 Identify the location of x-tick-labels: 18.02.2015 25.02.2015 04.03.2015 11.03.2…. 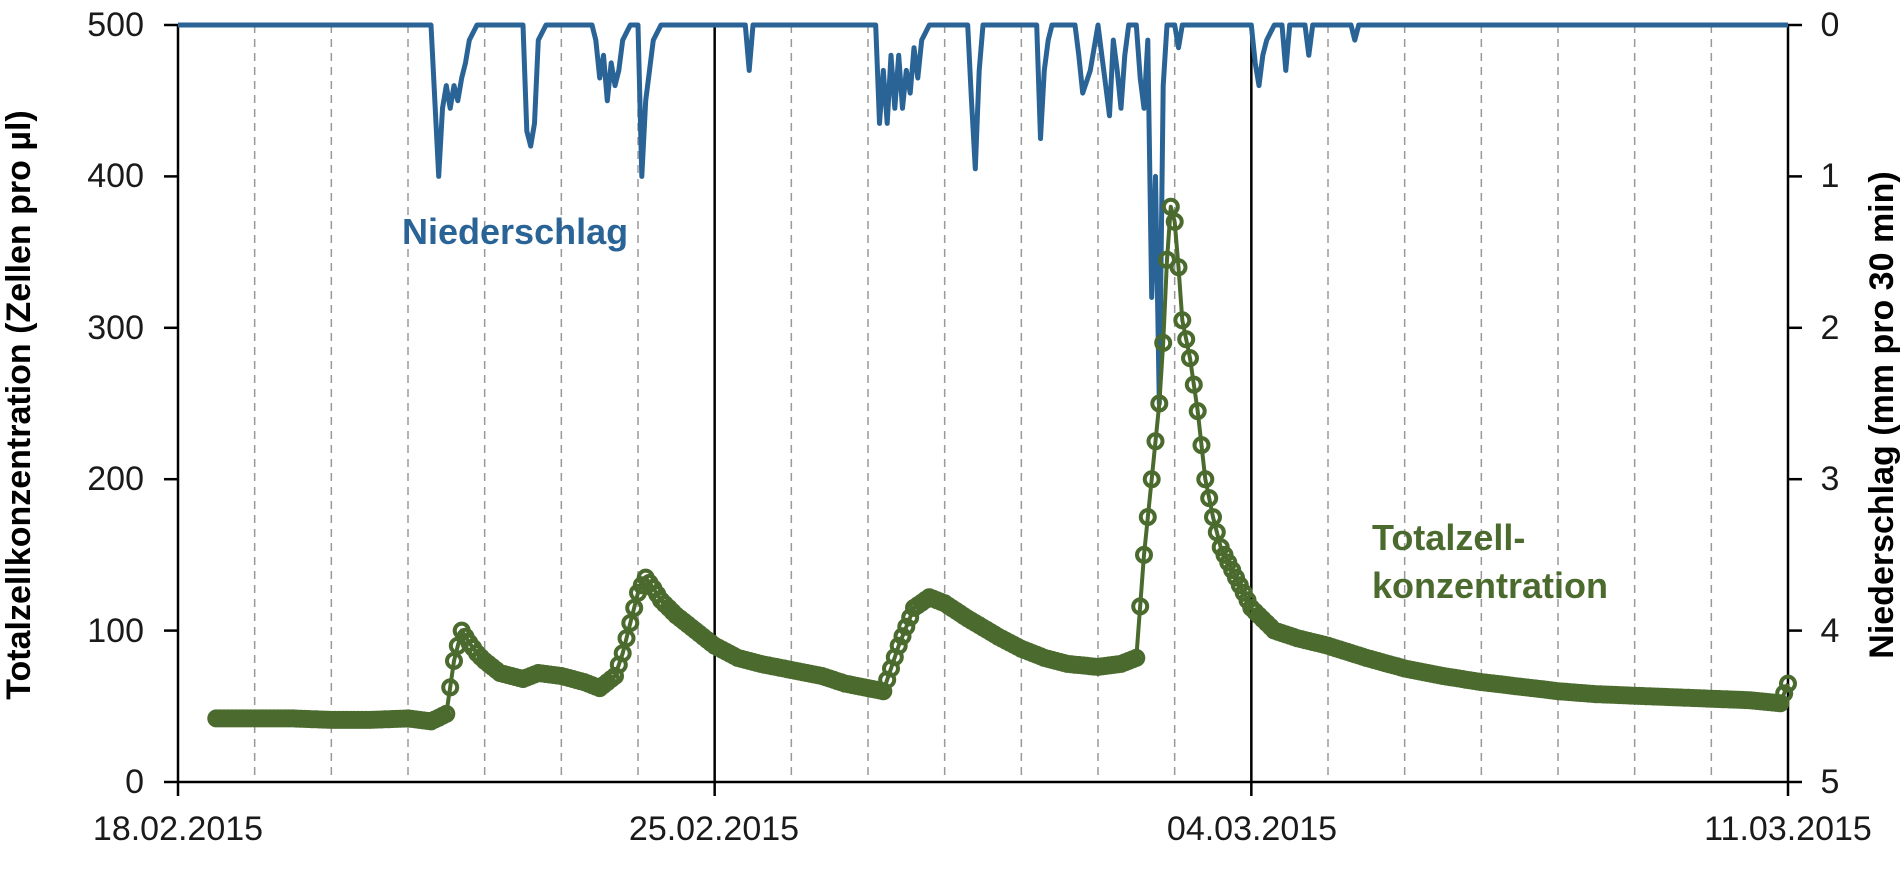
(982, 829).